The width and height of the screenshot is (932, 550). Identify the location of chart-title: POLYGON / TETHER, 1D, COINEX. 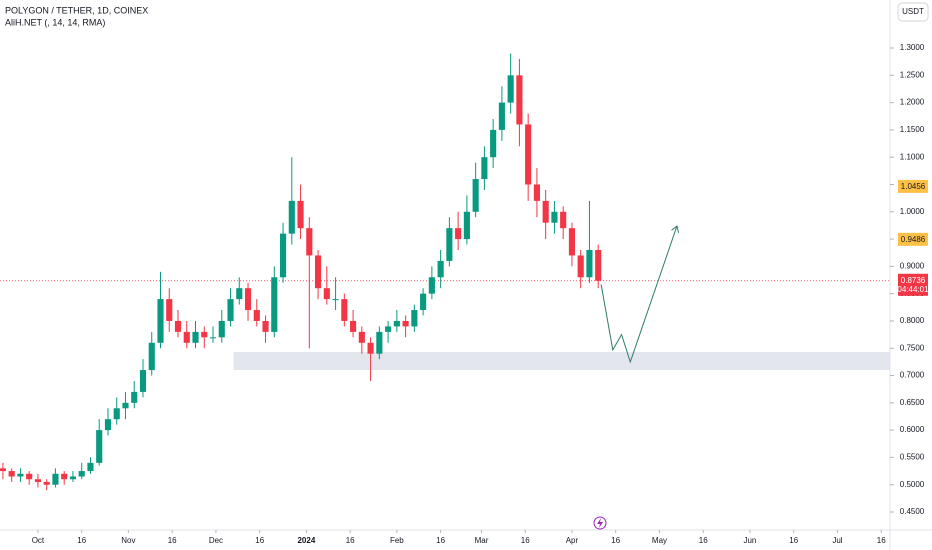
(76, 10).